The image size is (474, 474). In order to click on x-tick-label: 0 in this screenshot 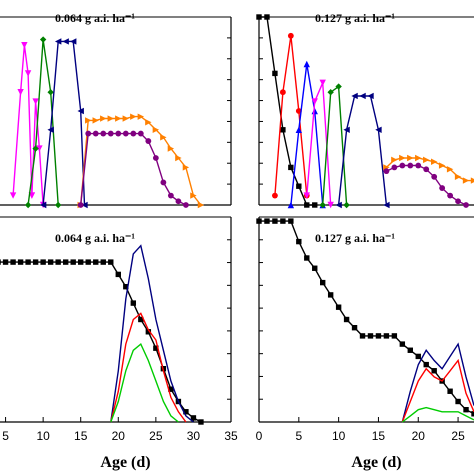, I will do `click(259, 436)`.